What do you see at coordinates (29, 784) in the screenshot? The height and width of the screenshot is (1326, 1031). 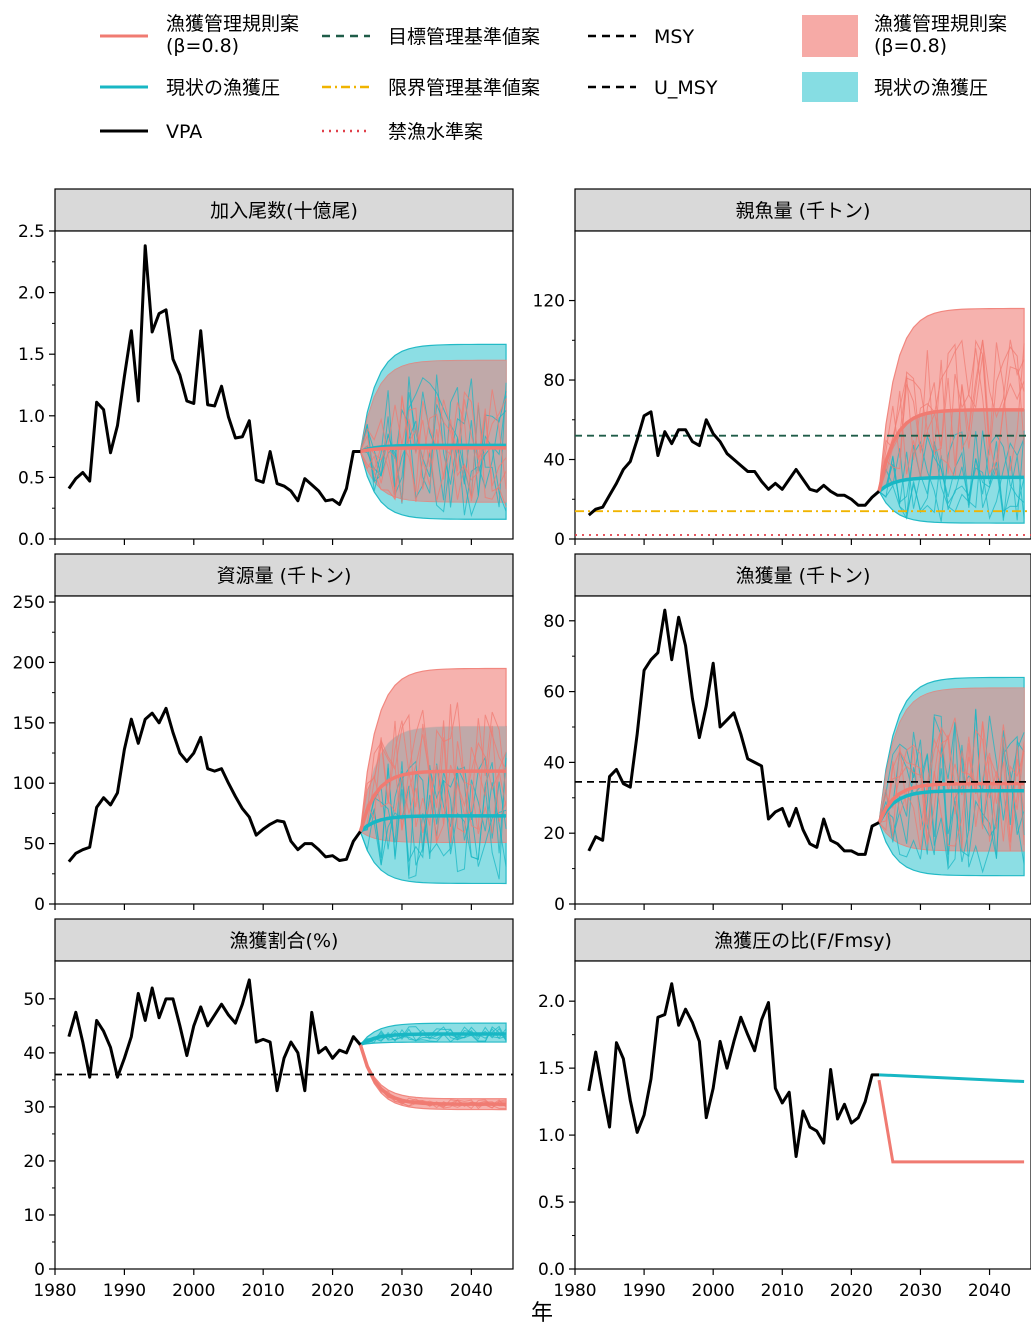 I see `y-tick-label: 100` at bounding box center [29, 784].